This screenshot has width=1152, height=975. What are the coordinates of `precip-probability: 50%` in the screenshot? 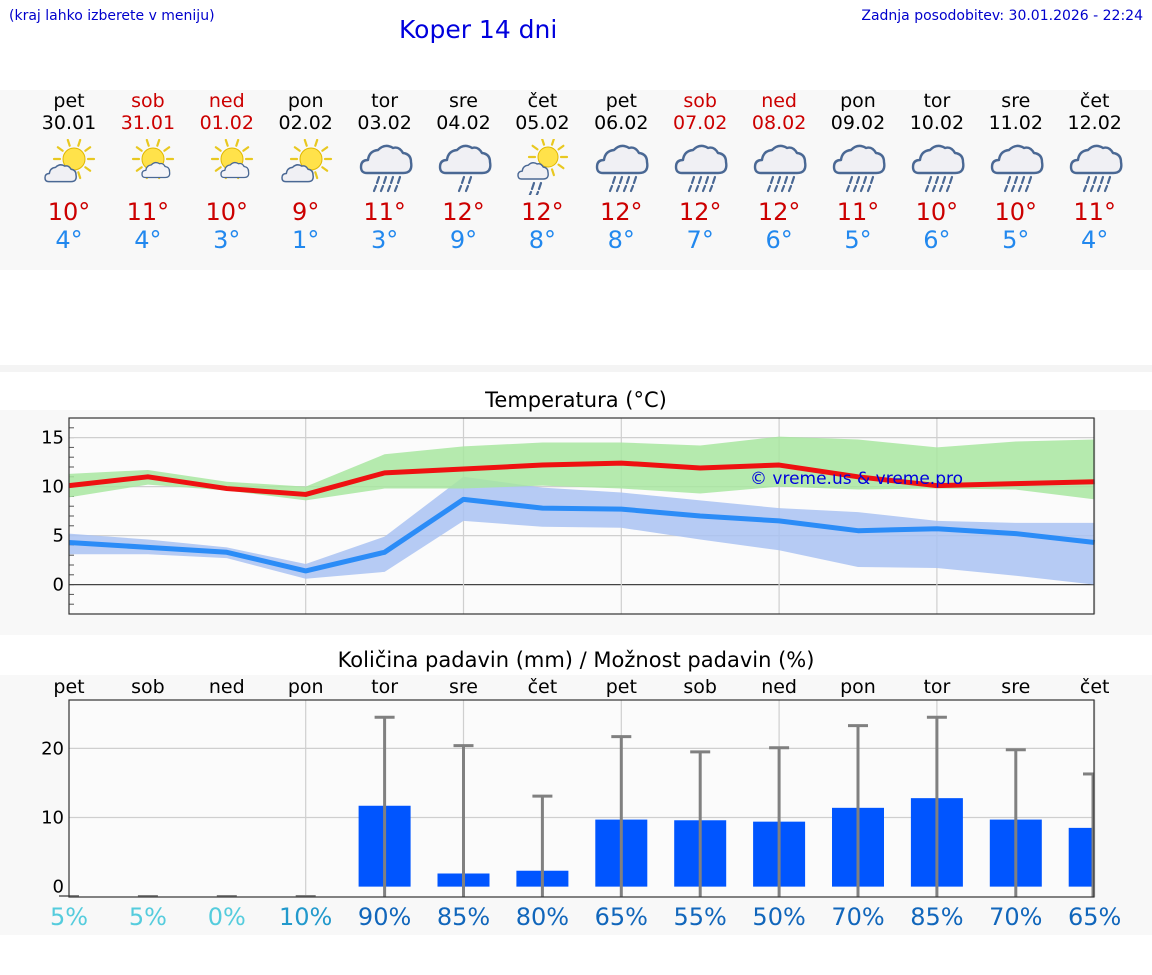 It's located at (779, 917).